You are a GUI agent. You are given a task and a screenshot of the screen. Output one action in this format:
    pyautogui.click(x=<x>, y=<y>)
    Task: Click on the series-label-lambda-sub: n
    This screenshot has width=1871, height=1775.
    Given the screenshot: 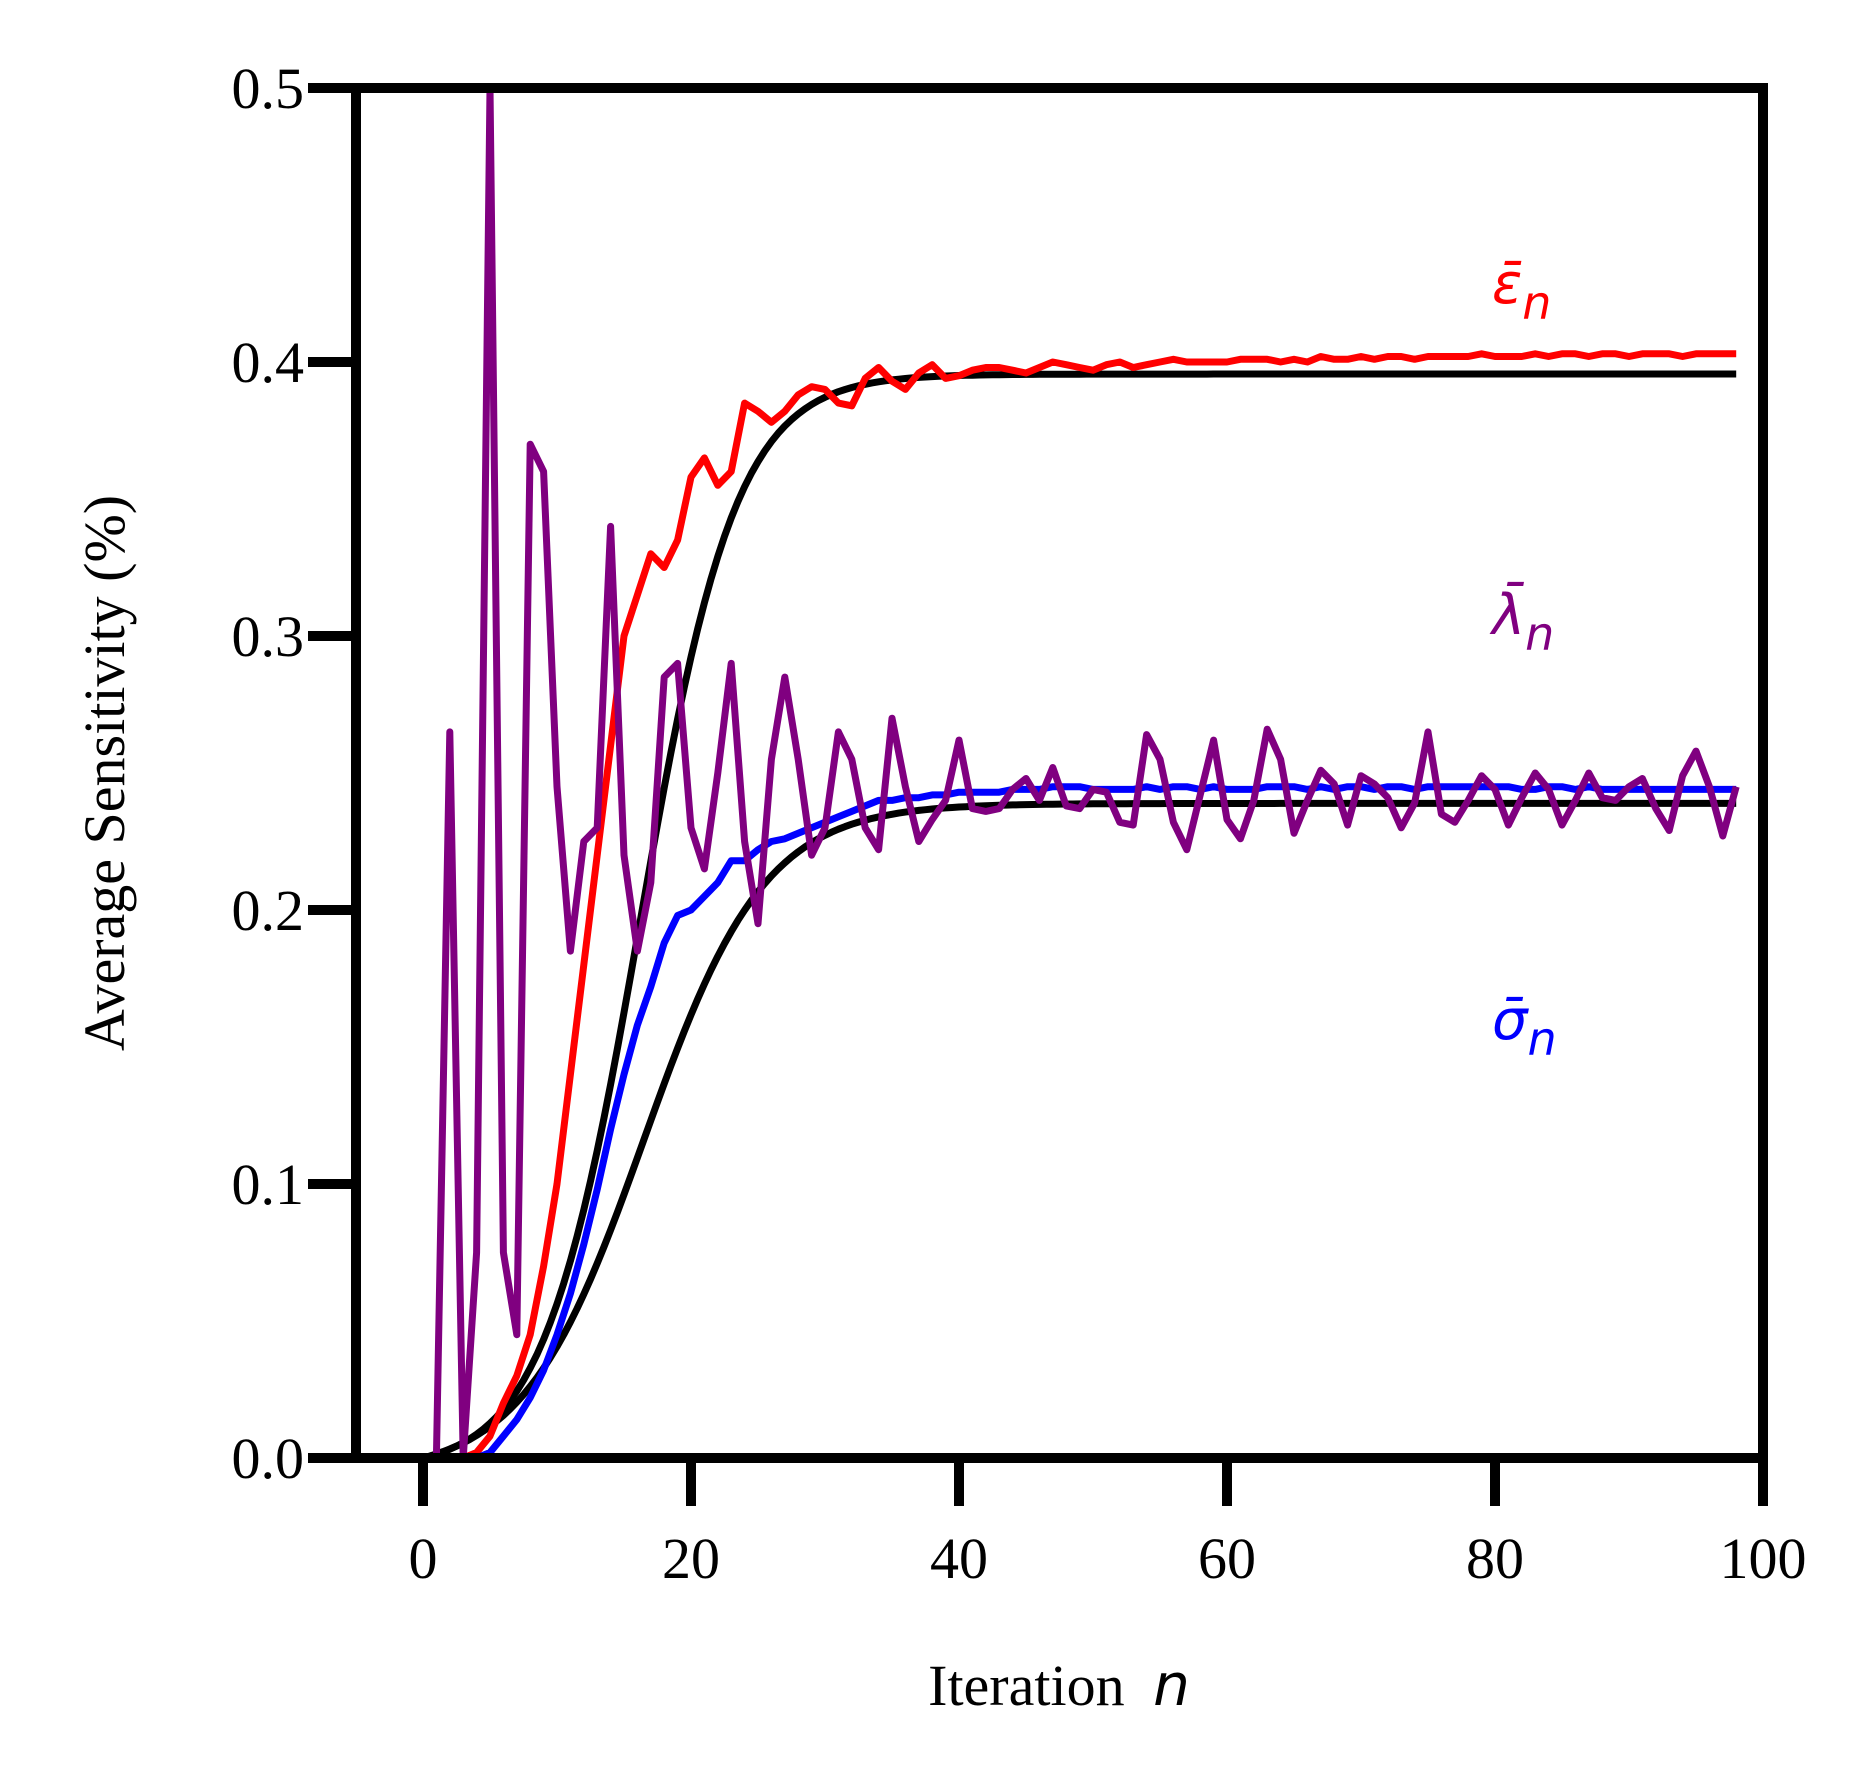 What is the action you would take?
    pyautogui.click(x=1539, y=634)
    